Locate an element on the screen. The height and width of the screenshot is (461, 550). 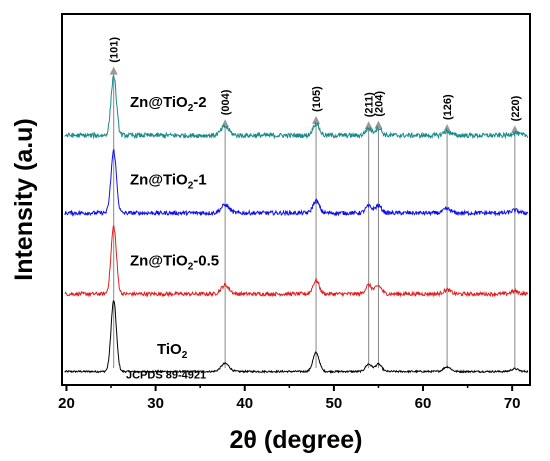
x-tick-label: 60 is located at coordinates (423, 403).